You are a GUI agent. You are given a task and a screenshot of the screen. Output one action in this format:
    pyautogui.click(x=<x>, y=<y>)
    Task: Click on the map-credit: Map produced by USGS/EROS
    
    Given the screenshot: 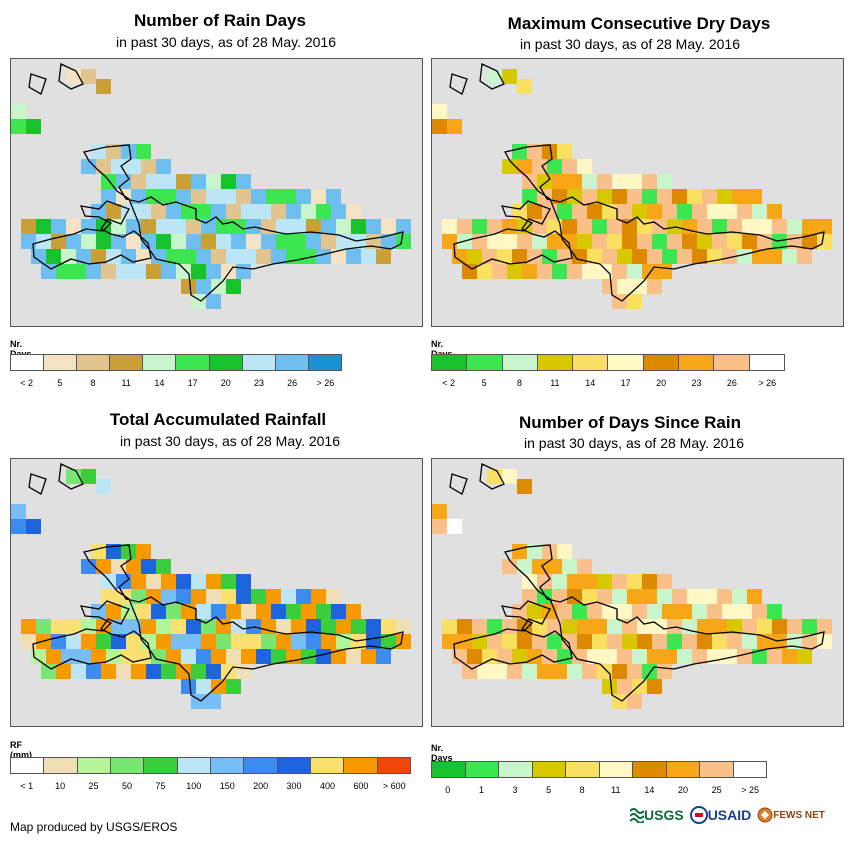 What is the action you would take?
    pyautogui.click(x=94, y=827)
    